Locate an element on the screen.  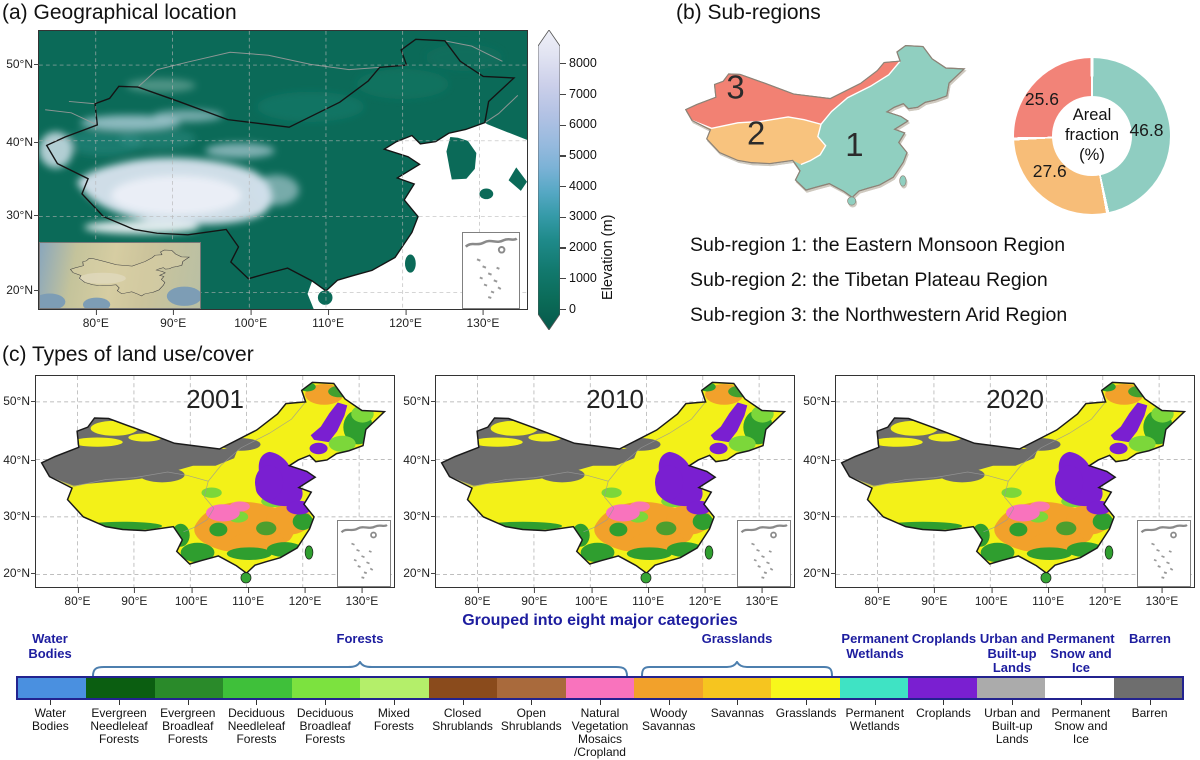
colorbar-ticks: 8000 7000 6000 5000 4000 3000 2000 1000 0 is located at coordinates (578, 186).